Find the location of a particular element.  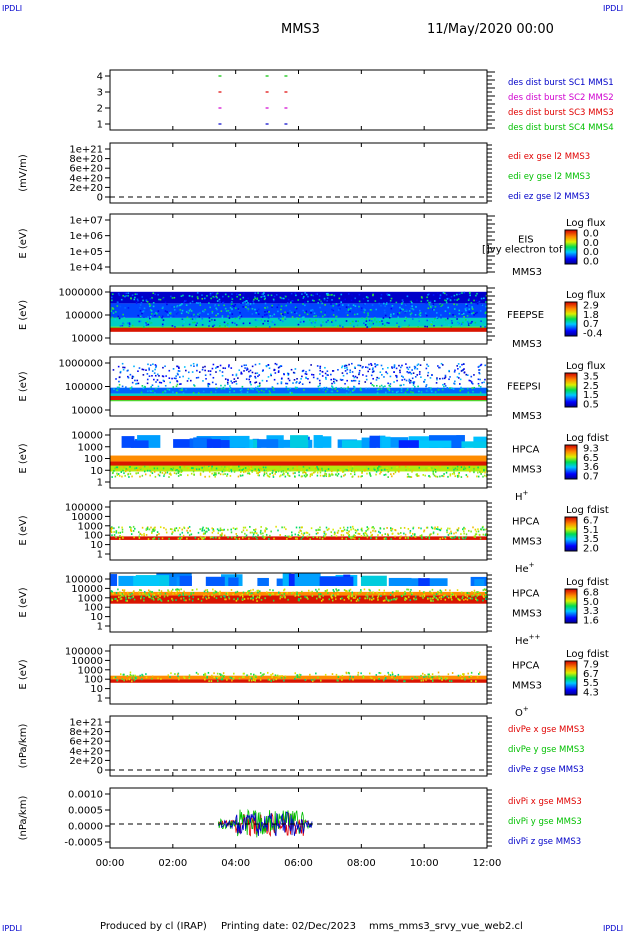

panel-frame-bg is located at coordinates (298, 243).